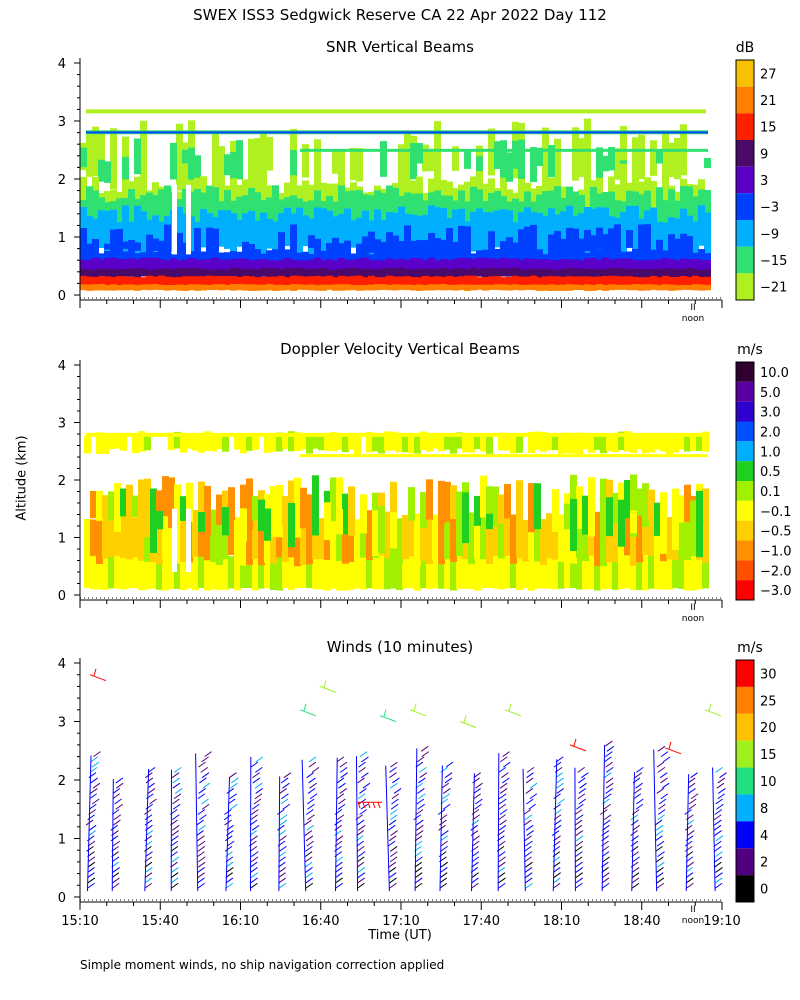 The image size is (800, 1000). Describe the element at coordinates (62, 781) in the screenshot. I see `y-tick-label: 2` at that location.